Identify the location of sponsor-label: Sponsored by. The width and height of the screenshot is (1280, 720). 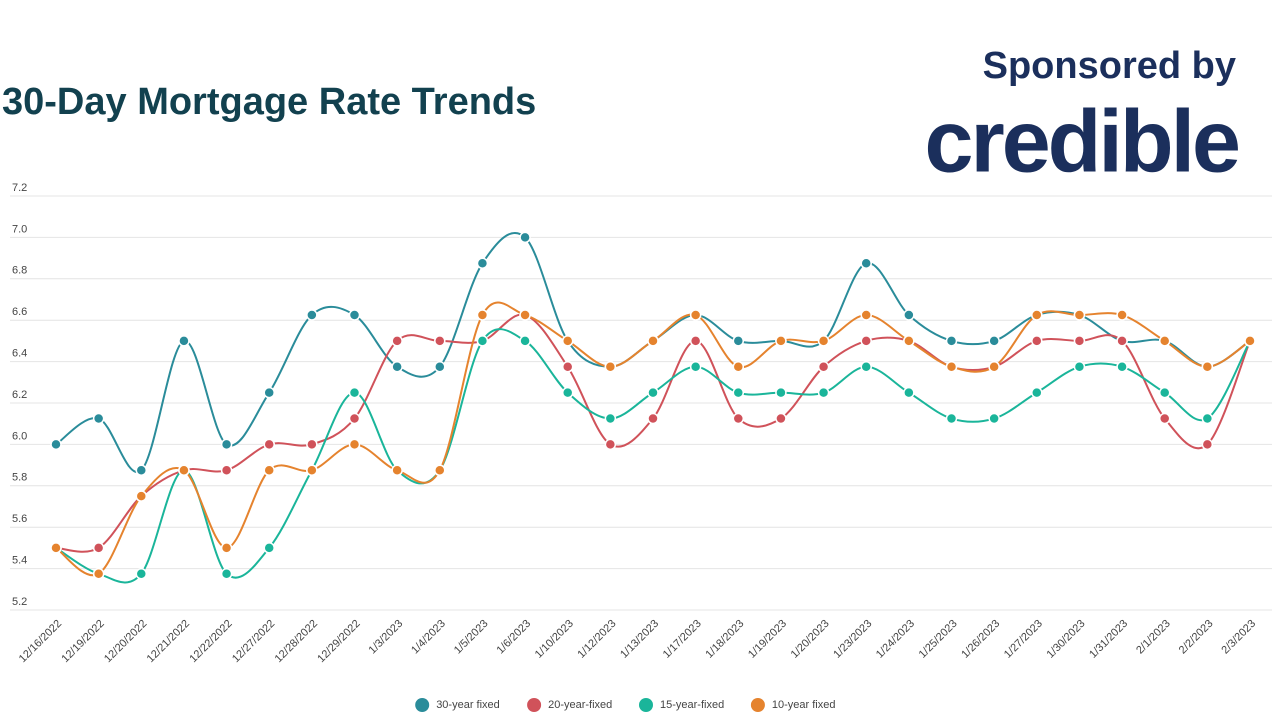
(1109, 66).